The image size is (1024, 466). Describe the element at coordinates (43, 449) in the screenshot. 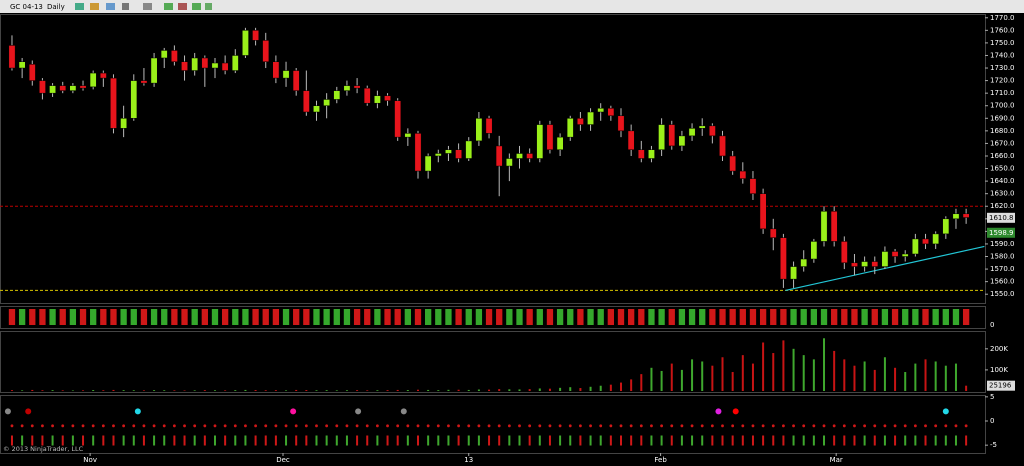

I see `copyright: © 2013 NinjaTrader, LLC` at that location.